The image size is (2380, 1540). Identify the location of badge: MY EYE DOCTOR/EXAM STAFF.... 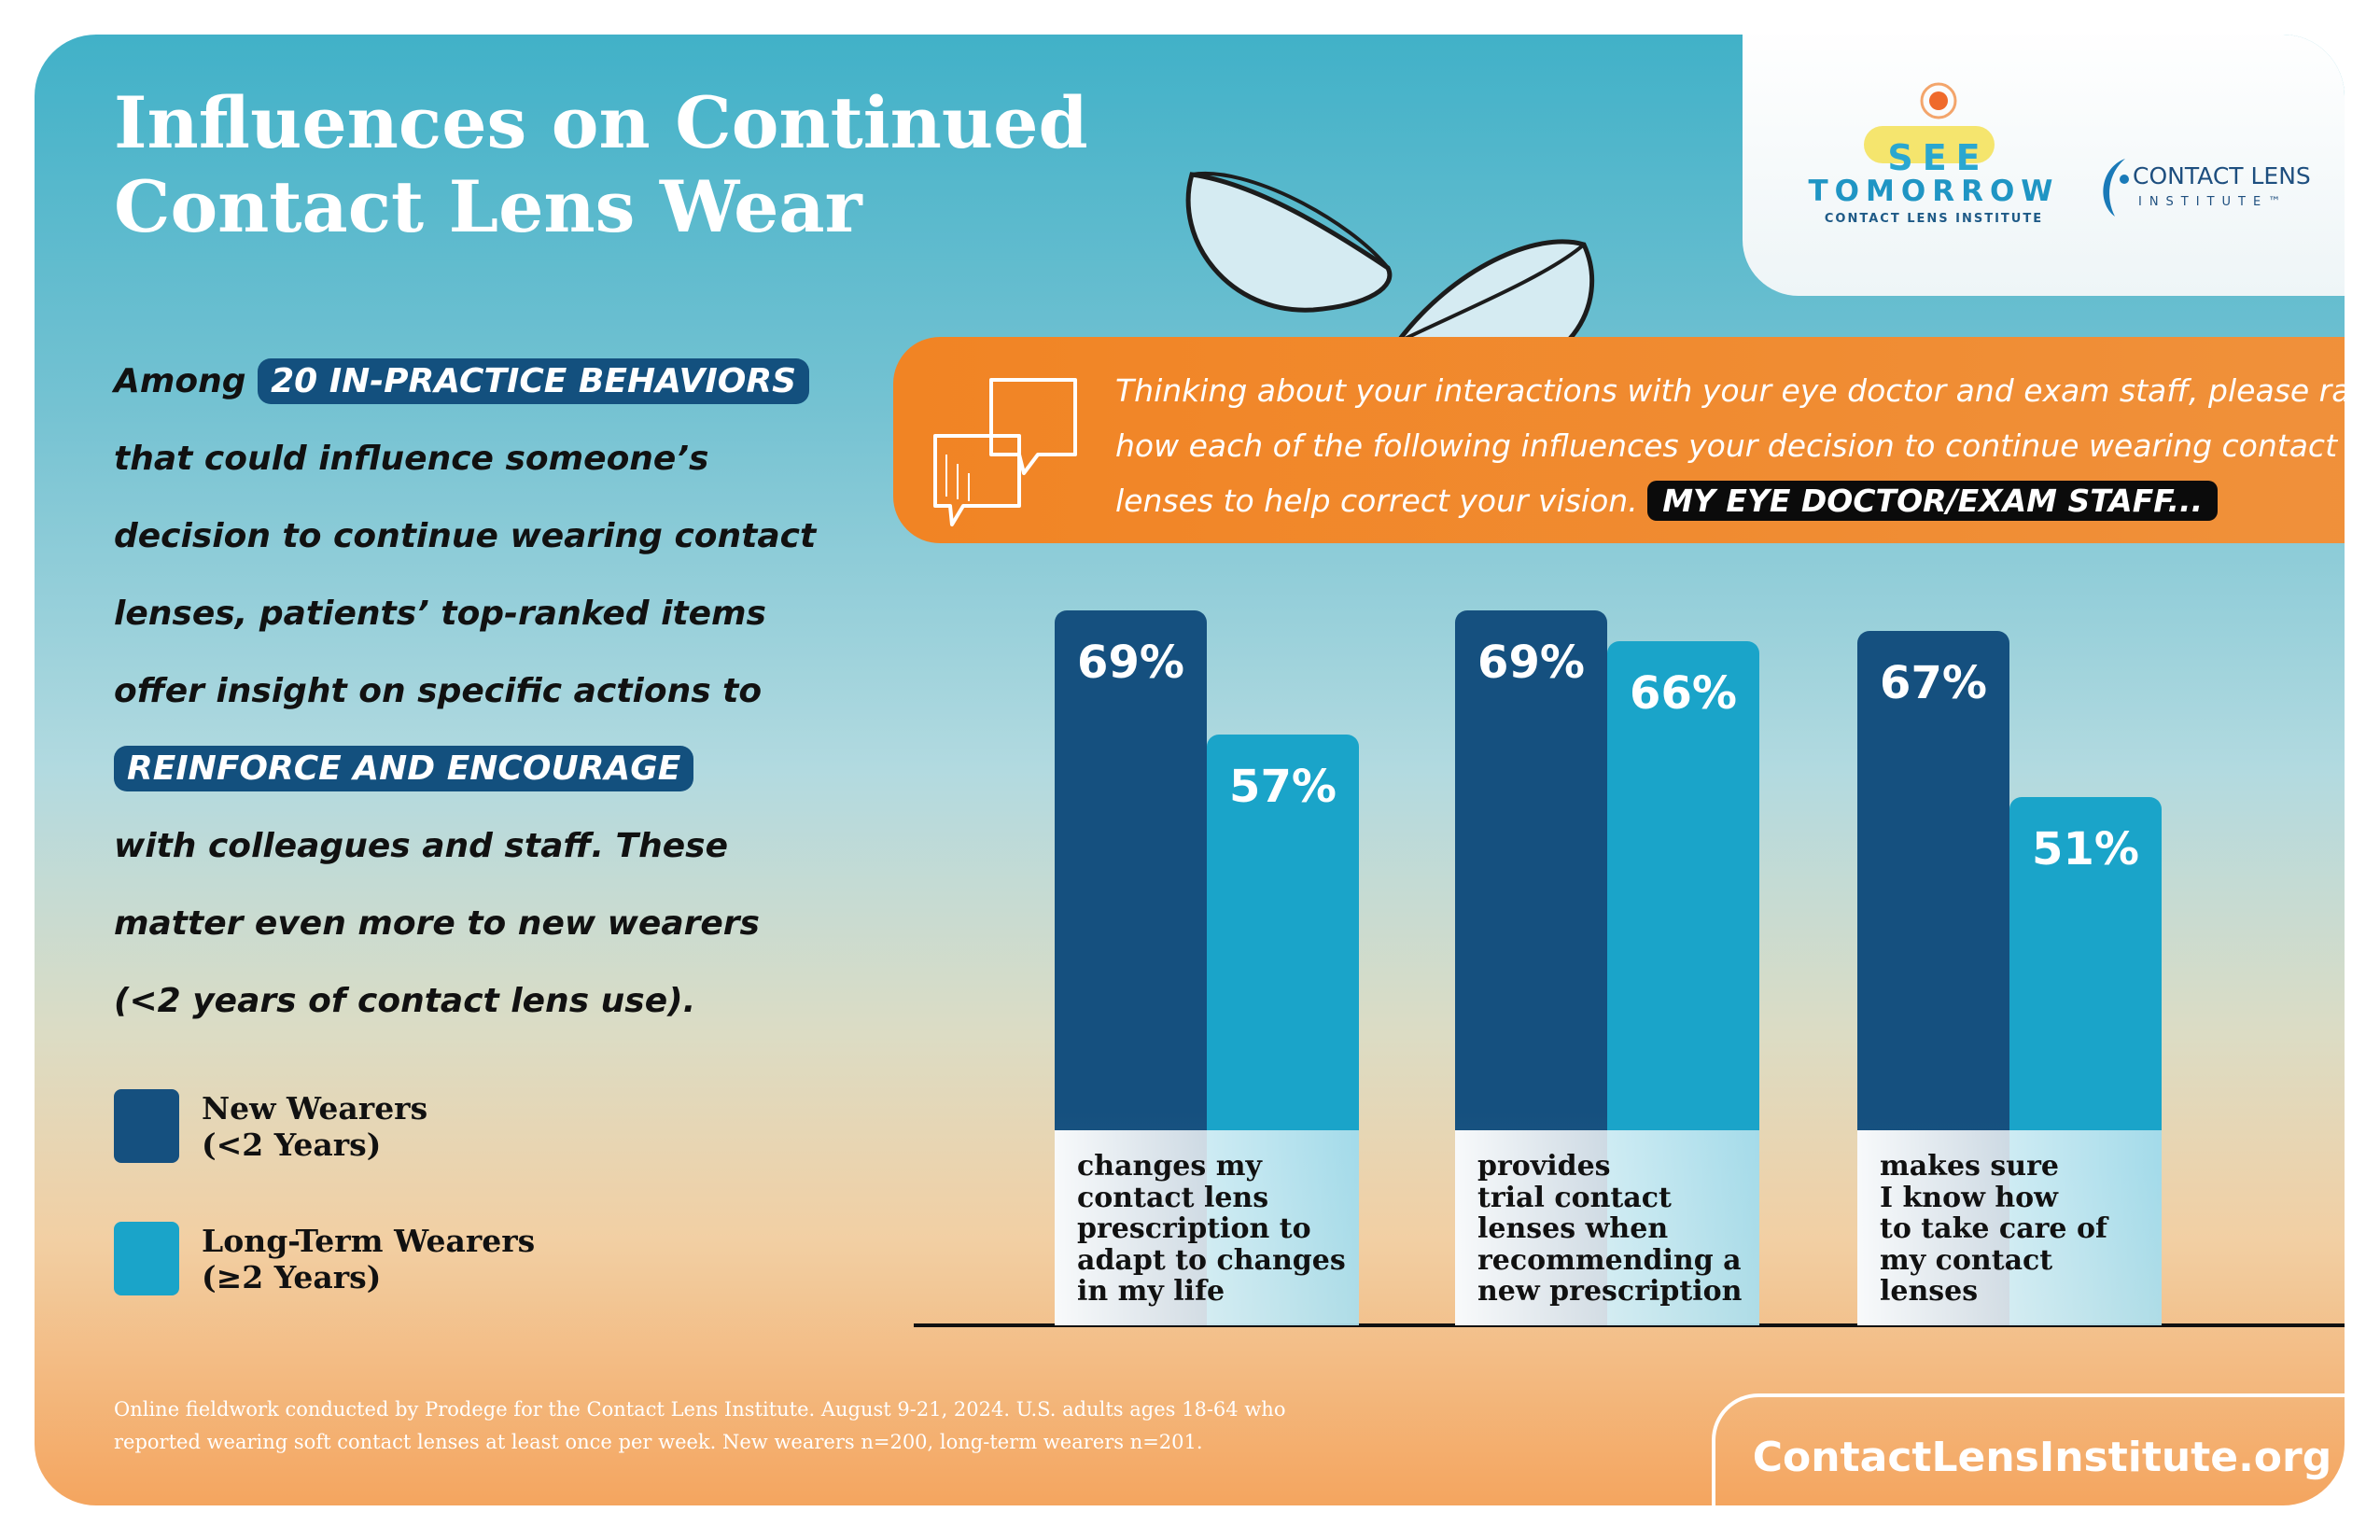
(1933, 501).